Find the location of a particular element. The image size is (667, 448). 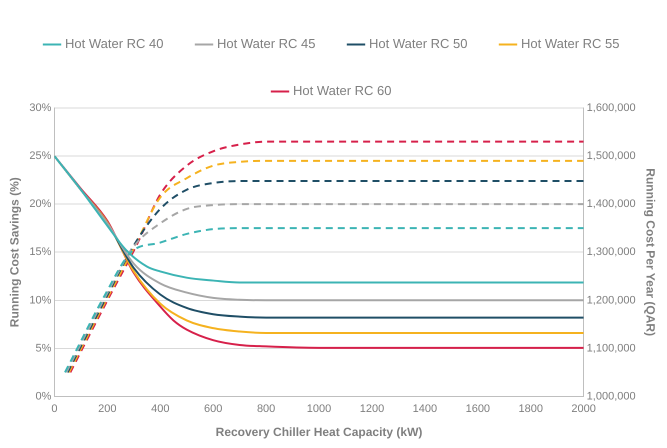

legend-label: Hot Water RC 60 is located at coordinates (342, 90).